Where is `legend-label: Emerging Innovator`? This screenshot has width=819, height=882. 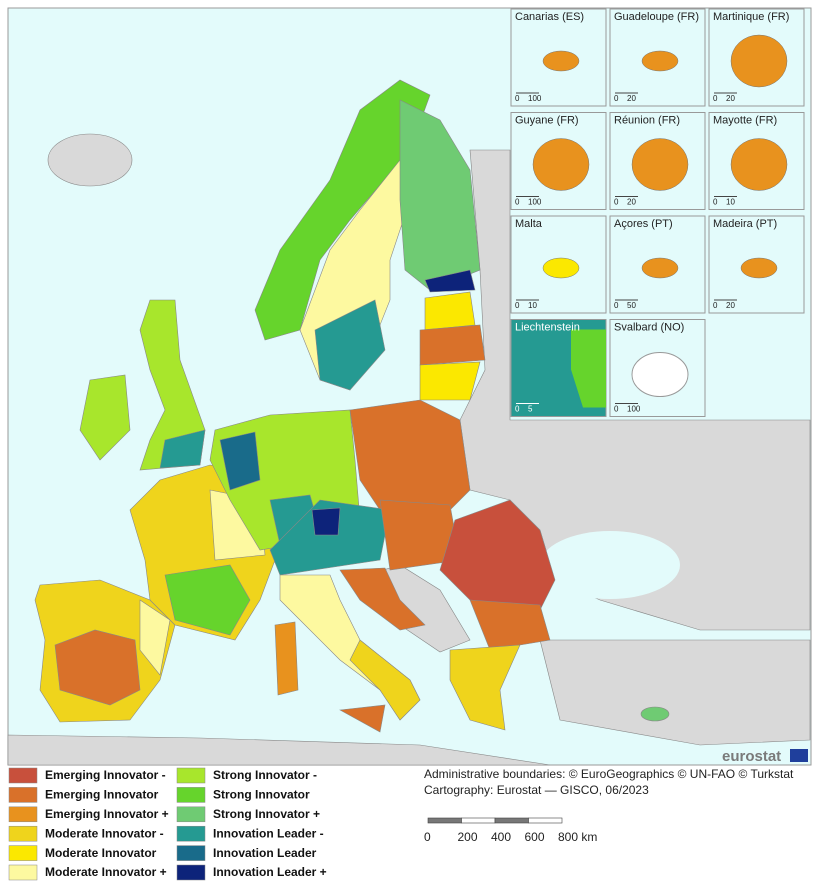 legend-label: Emerging Innovator is located at coordinates (102, 795).